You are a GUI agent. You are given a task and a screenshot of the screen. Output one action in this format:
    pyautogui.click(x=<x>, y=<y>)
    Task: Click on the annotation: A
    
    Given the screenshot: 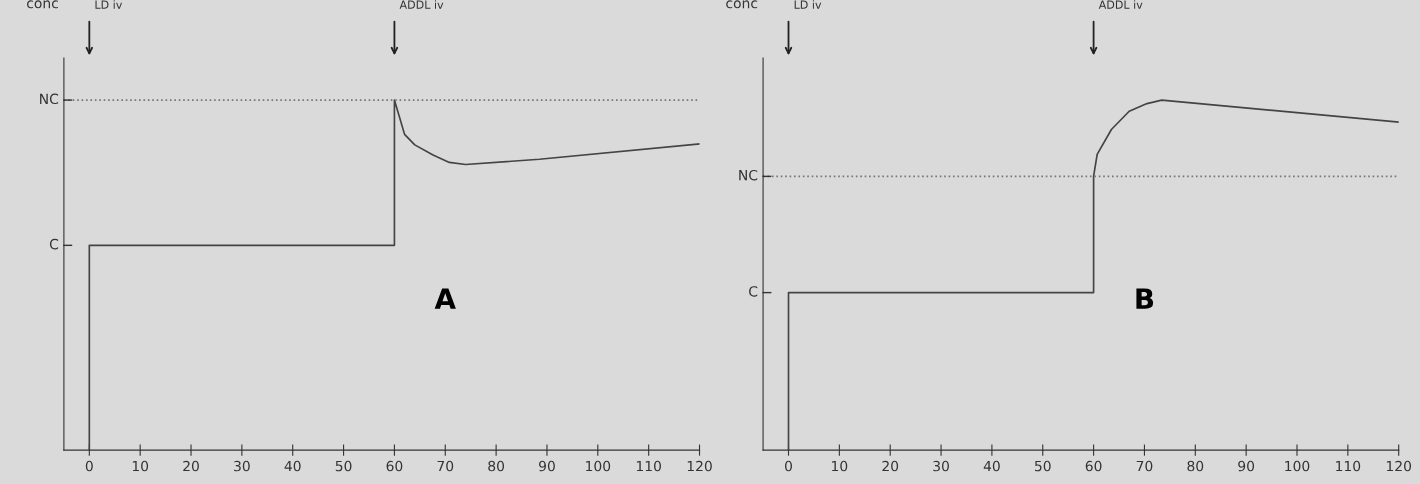 What is the action you would take?
    pyautogui.click(x=445, y=298)
    